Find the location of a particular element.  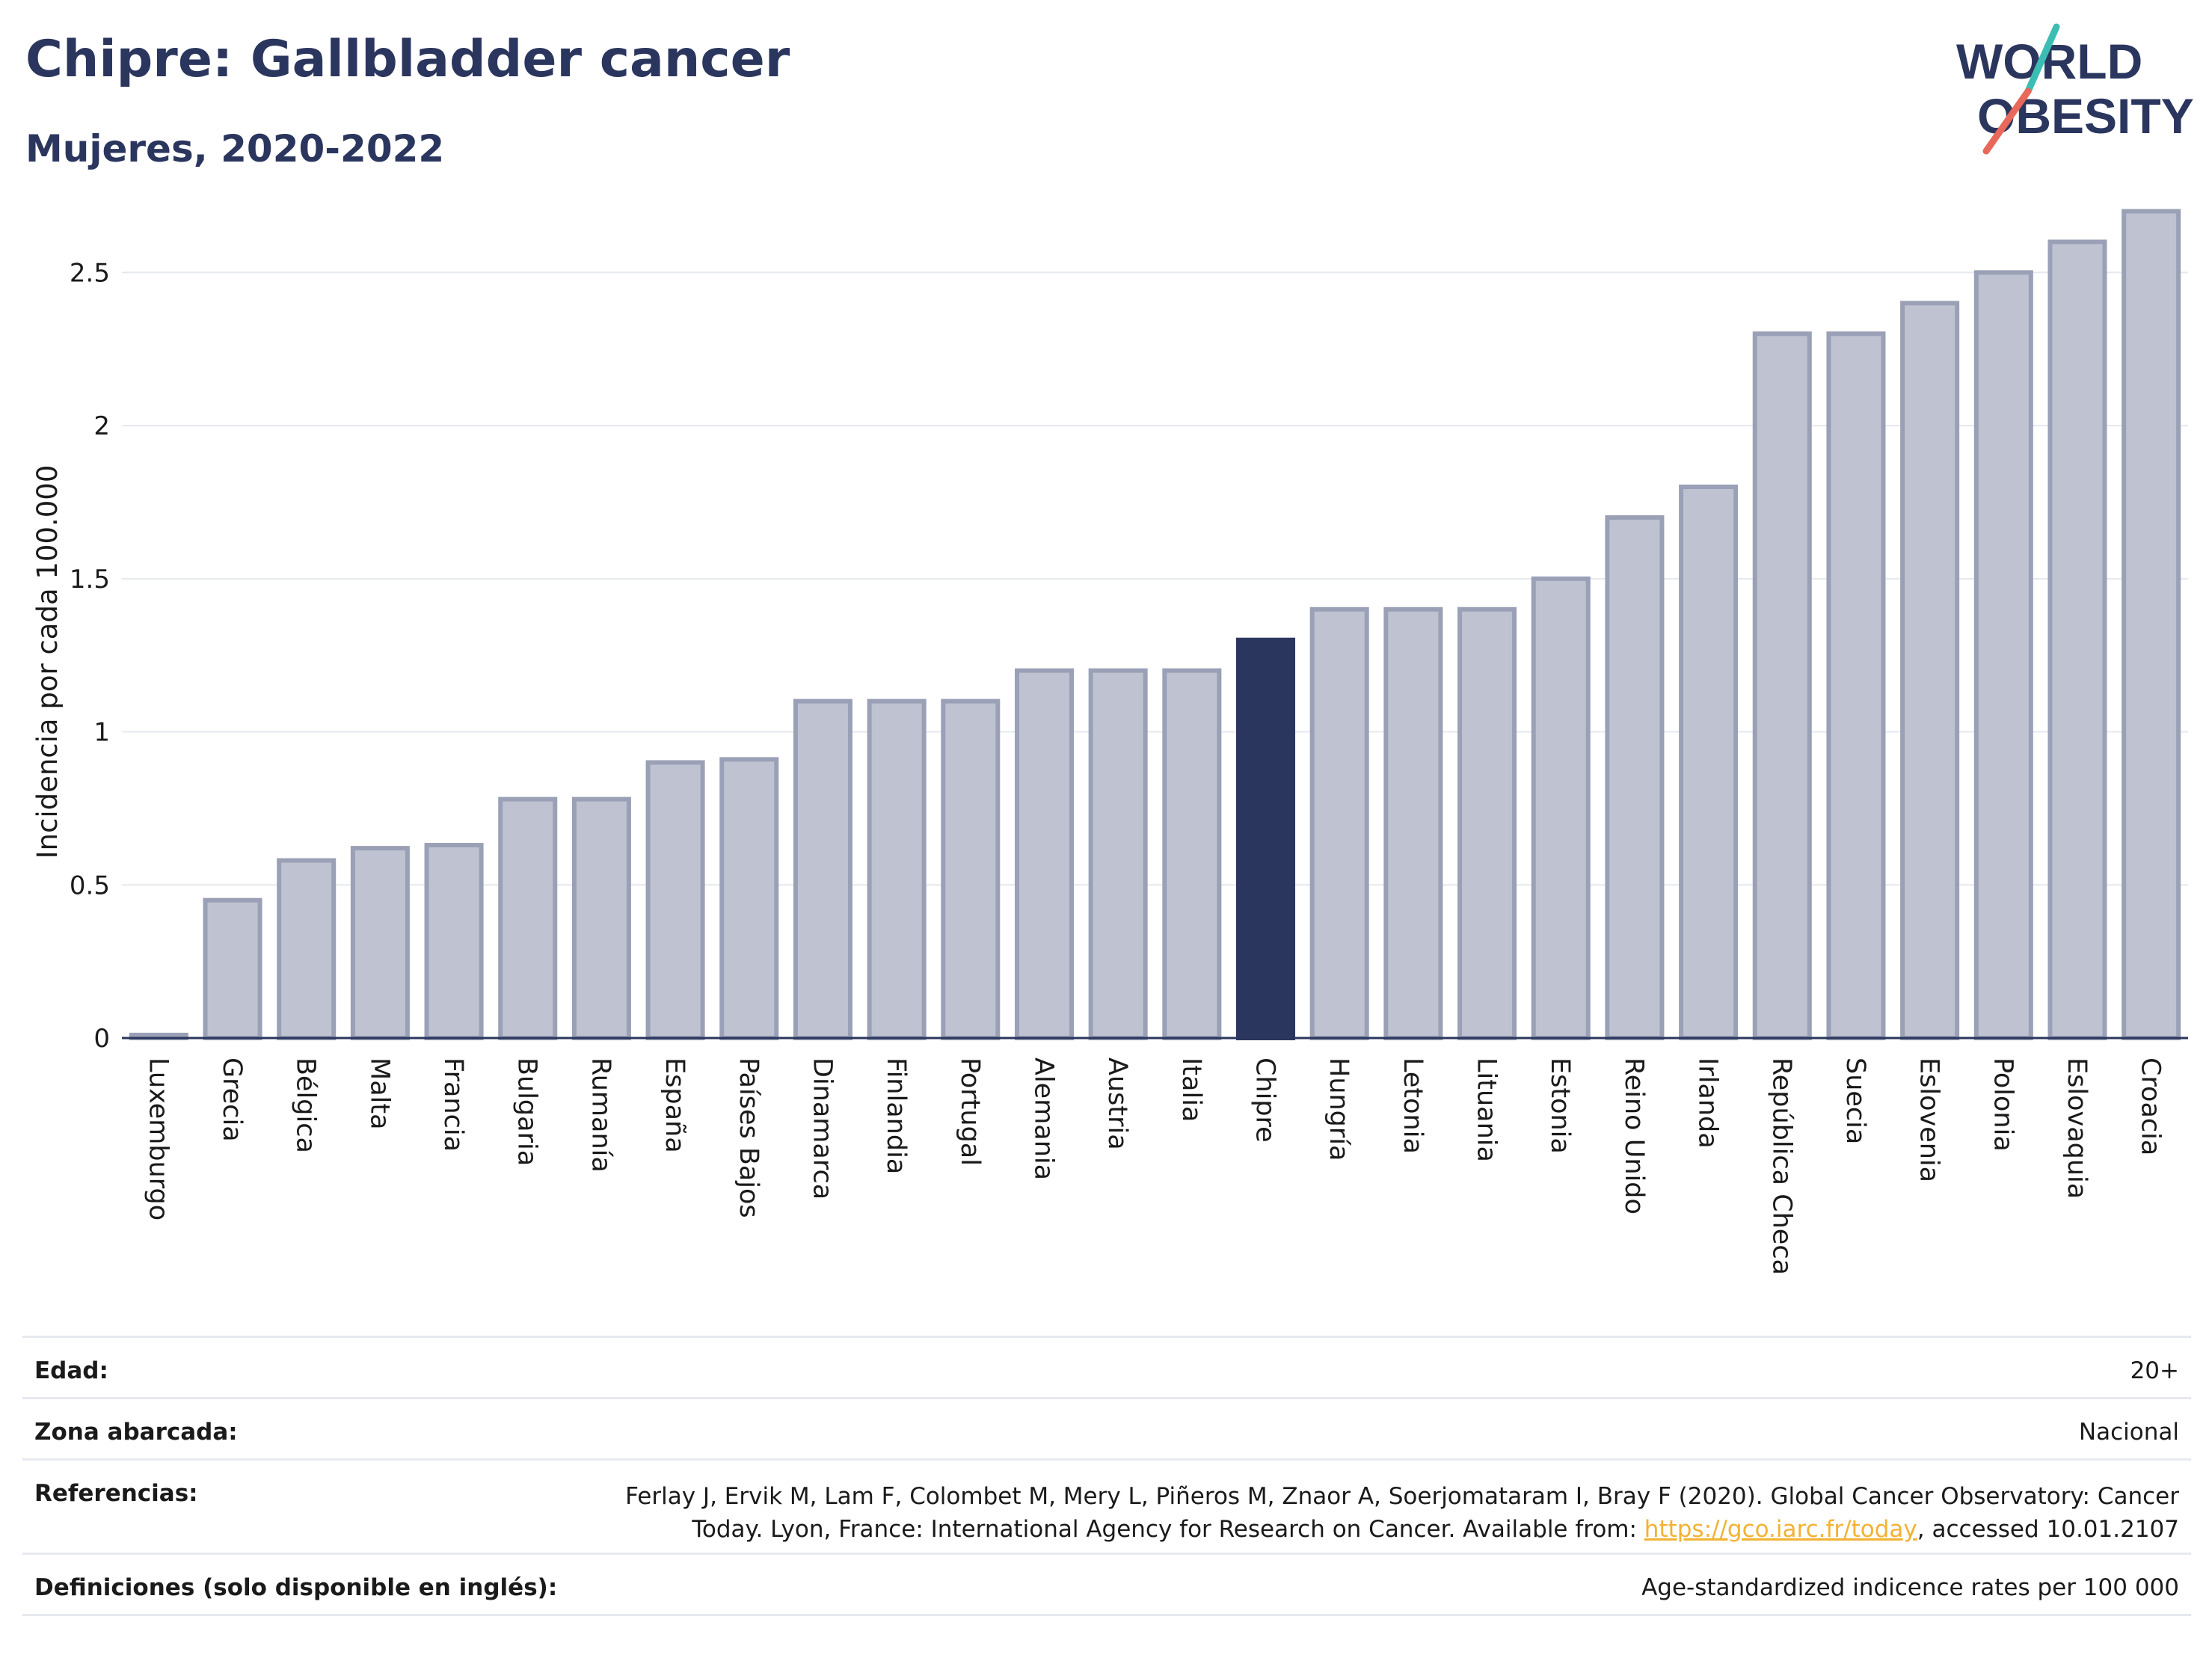

x-tick-label: Eslovenia is located at coordinates (1929, 1119).